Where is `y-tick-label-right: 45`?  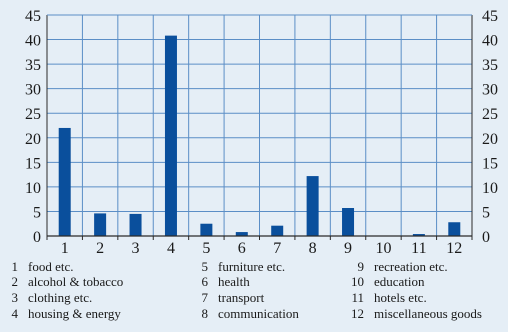
y-tick-label-right: 45 is located at coordinates (490, 16).